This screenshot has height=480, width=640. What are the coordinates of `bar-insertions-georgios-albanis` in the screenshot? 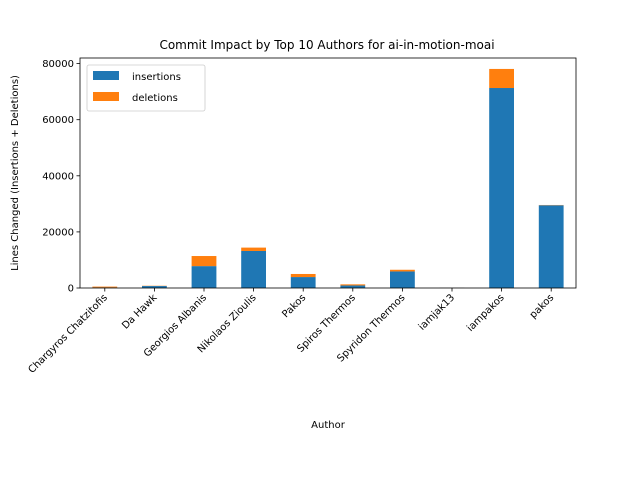 It's located at (204, 277).